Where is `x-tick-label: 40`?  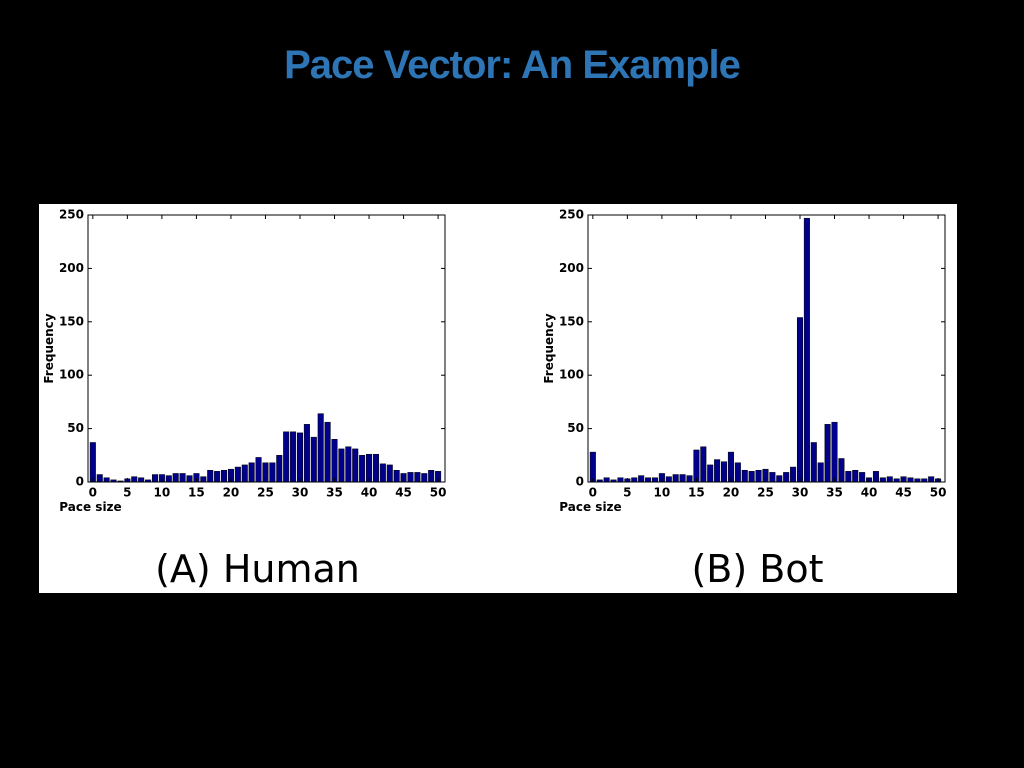
x-tick-label: 40 is located at coordinates (369, 493).